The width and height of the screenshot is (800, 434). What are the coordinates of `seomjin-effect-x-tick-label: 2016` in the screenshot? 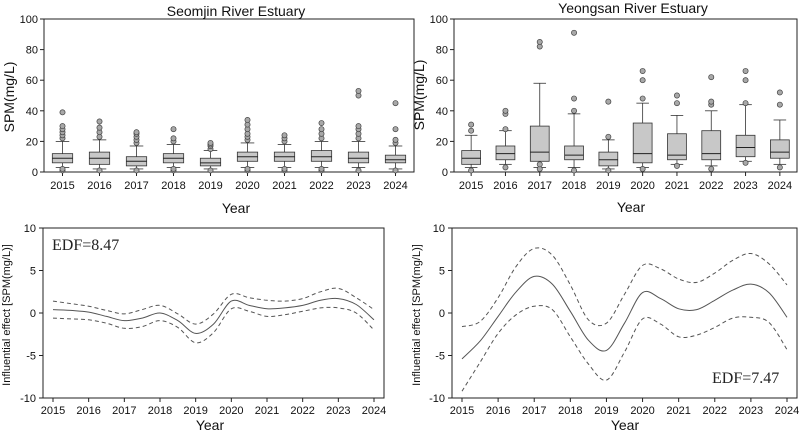 It's located at (88, 411).